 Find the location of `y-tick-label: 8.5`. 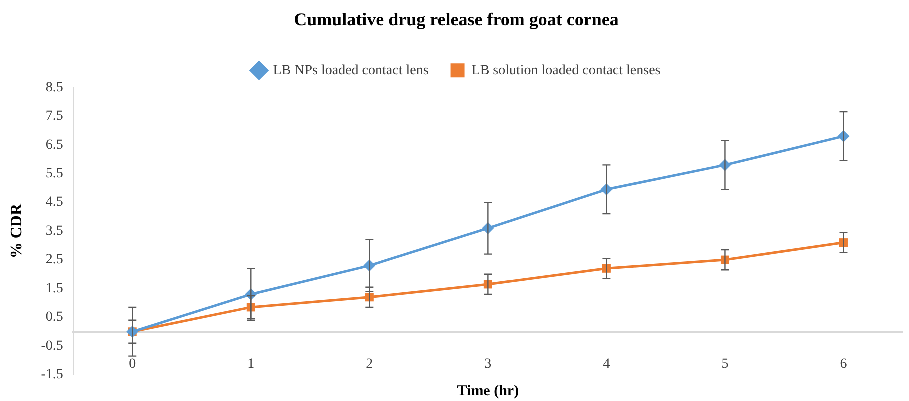

y-tick-label: 8.5 is located at coordinates (55, 88).